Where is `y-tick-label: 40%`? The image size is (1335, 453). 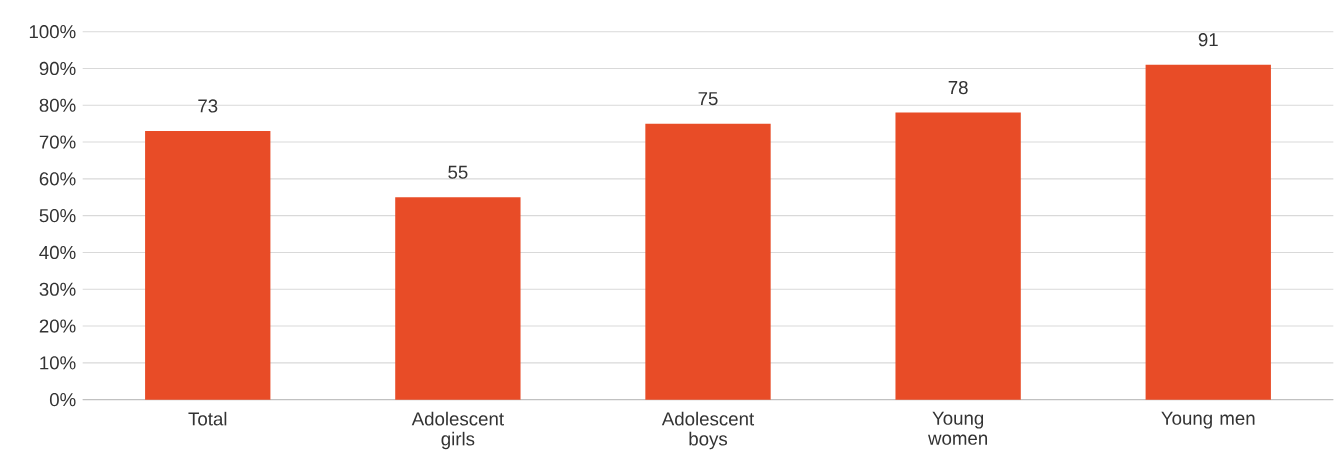
y-tick-label: 40% is located at coordinates (57, 252).